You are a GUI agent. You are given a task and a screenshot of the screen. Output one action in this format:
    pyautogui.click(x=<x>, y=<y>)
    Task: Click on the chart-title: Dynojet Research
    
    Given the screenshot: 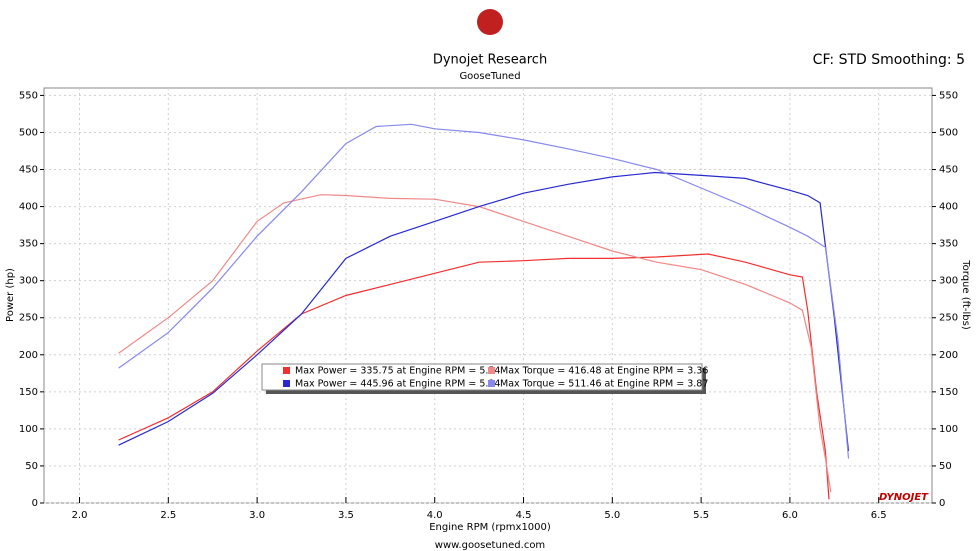 What is the action you would take?
    pyautogui.click(x=490, y=60)
    